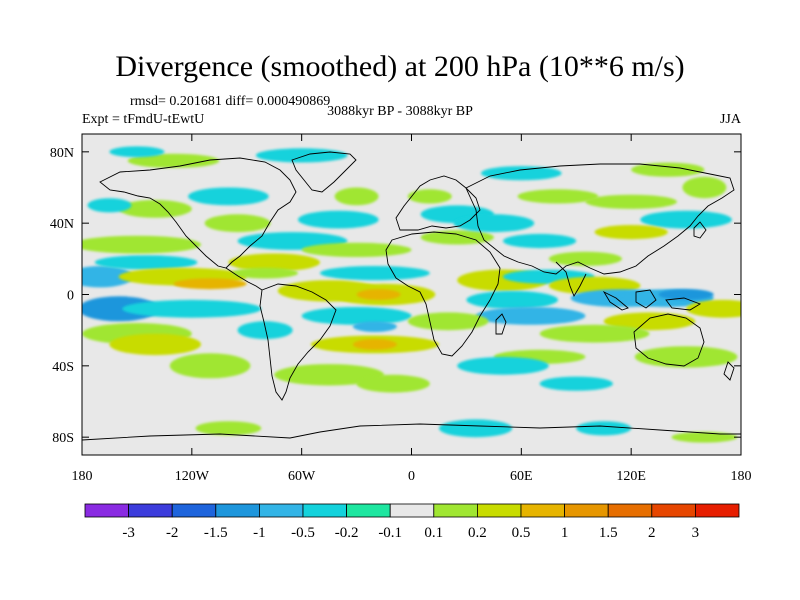  What do you see at coordinates (82, 476) in the screenshot?
I see `x-tick-label-0: 180` at bounding box center [82, 476].